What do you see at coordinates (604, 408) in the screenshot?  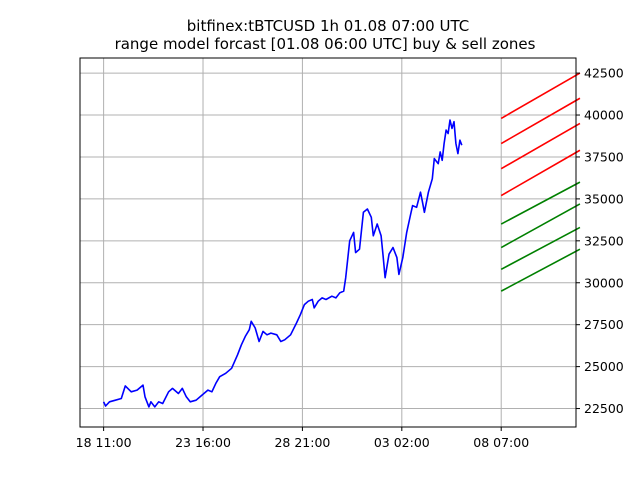 I see `y-tick-label: 22500` at bounding box center [604, 408].